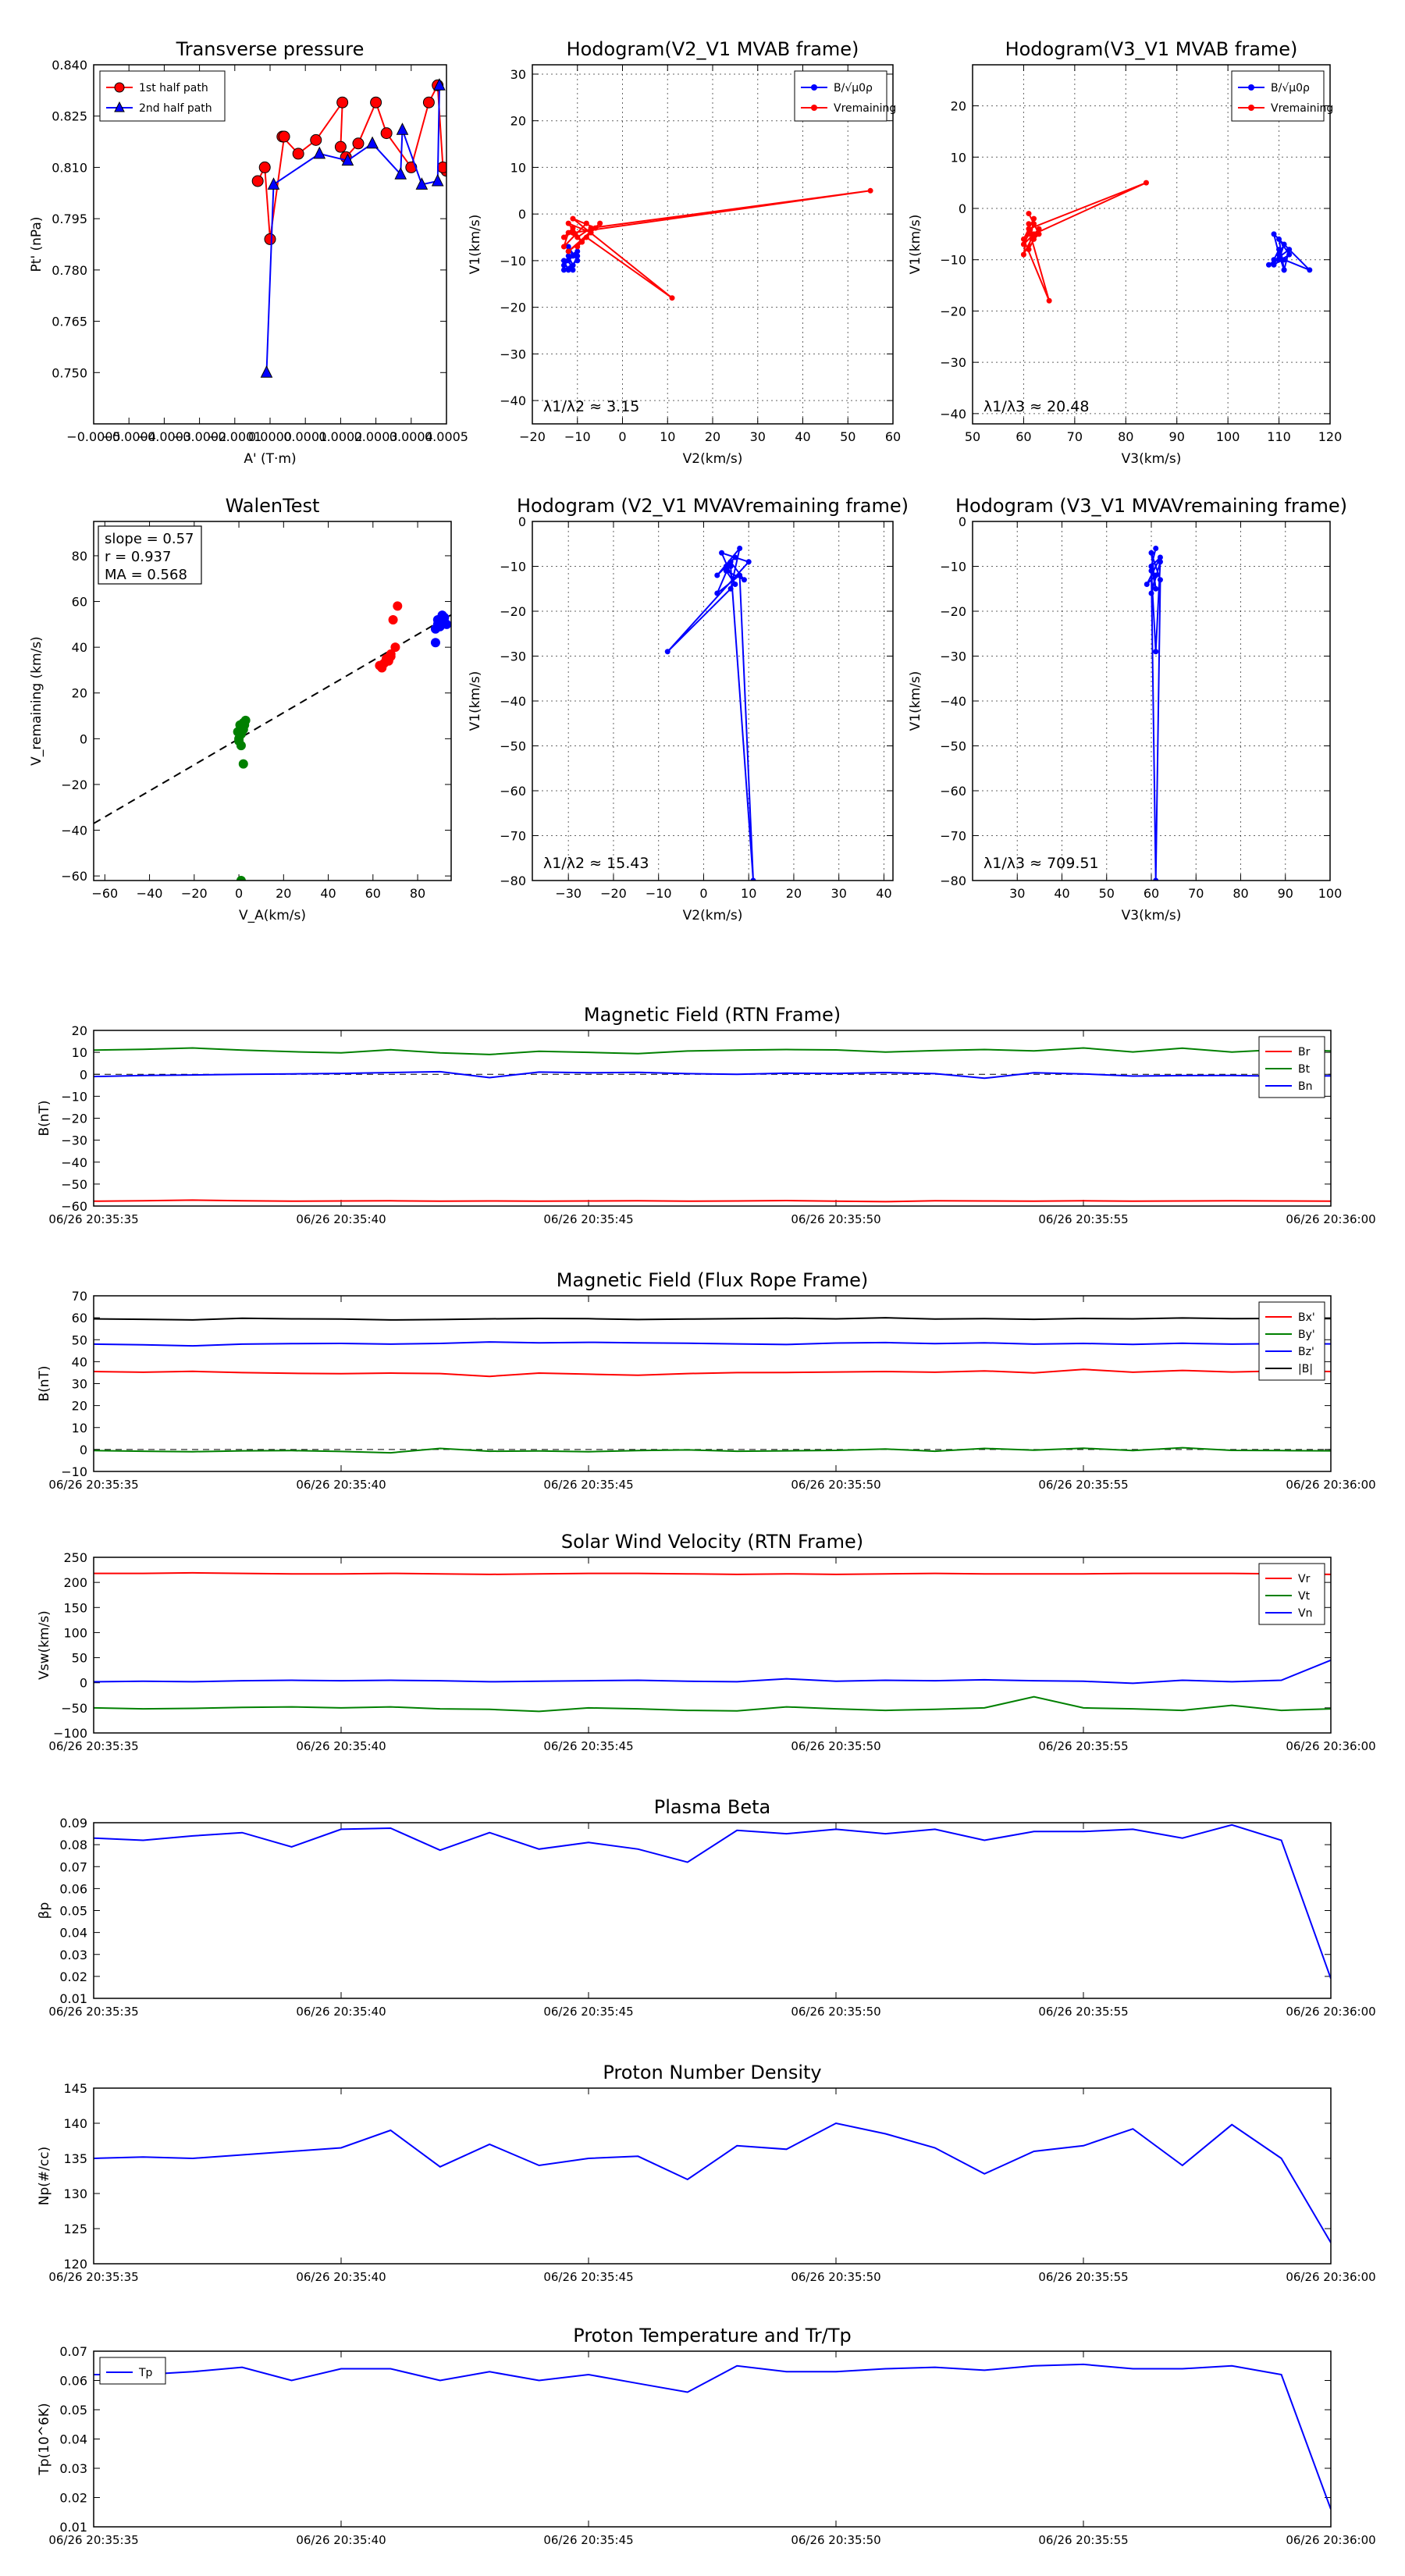 Image resolution: width=1405 pixels, height=2576 pixels. Describe the element at coordinates (75, 2158) in the screenshot. I see `y-tick-label: 135` at that location.